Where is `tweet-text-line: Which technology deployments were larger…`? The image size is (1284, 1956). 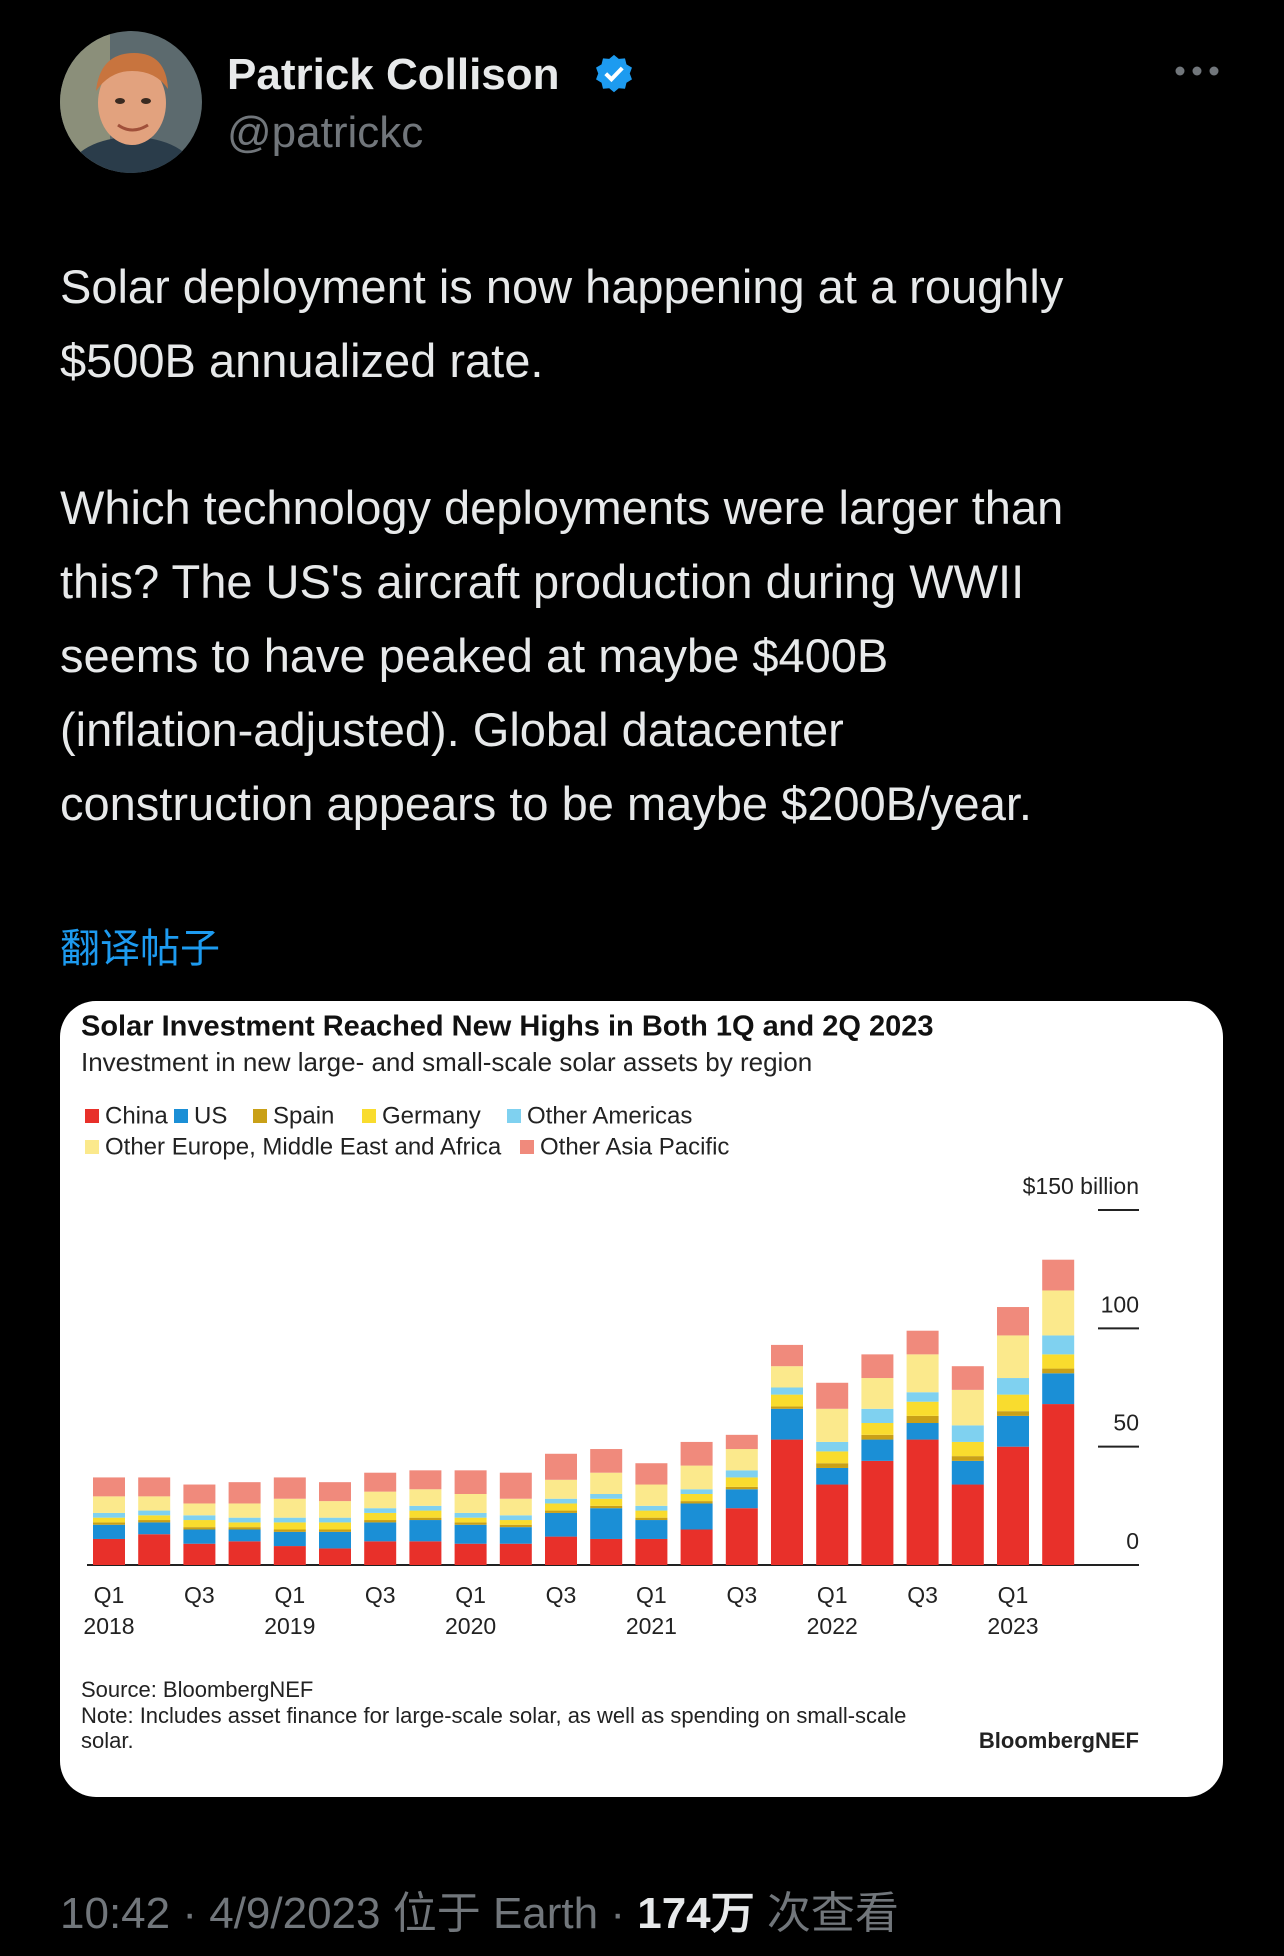 tweet-text-line: Which technology deployments were larger… is located at coordinates (562, 507).